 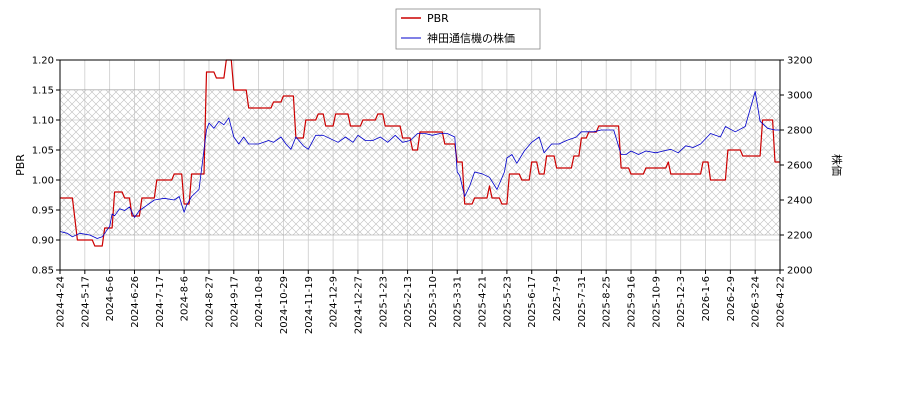 What do you see at coordinates (433, 302) in the screenshot?
I see `x-tick-label: 2025-3-10` at bounding box center [433, 302].